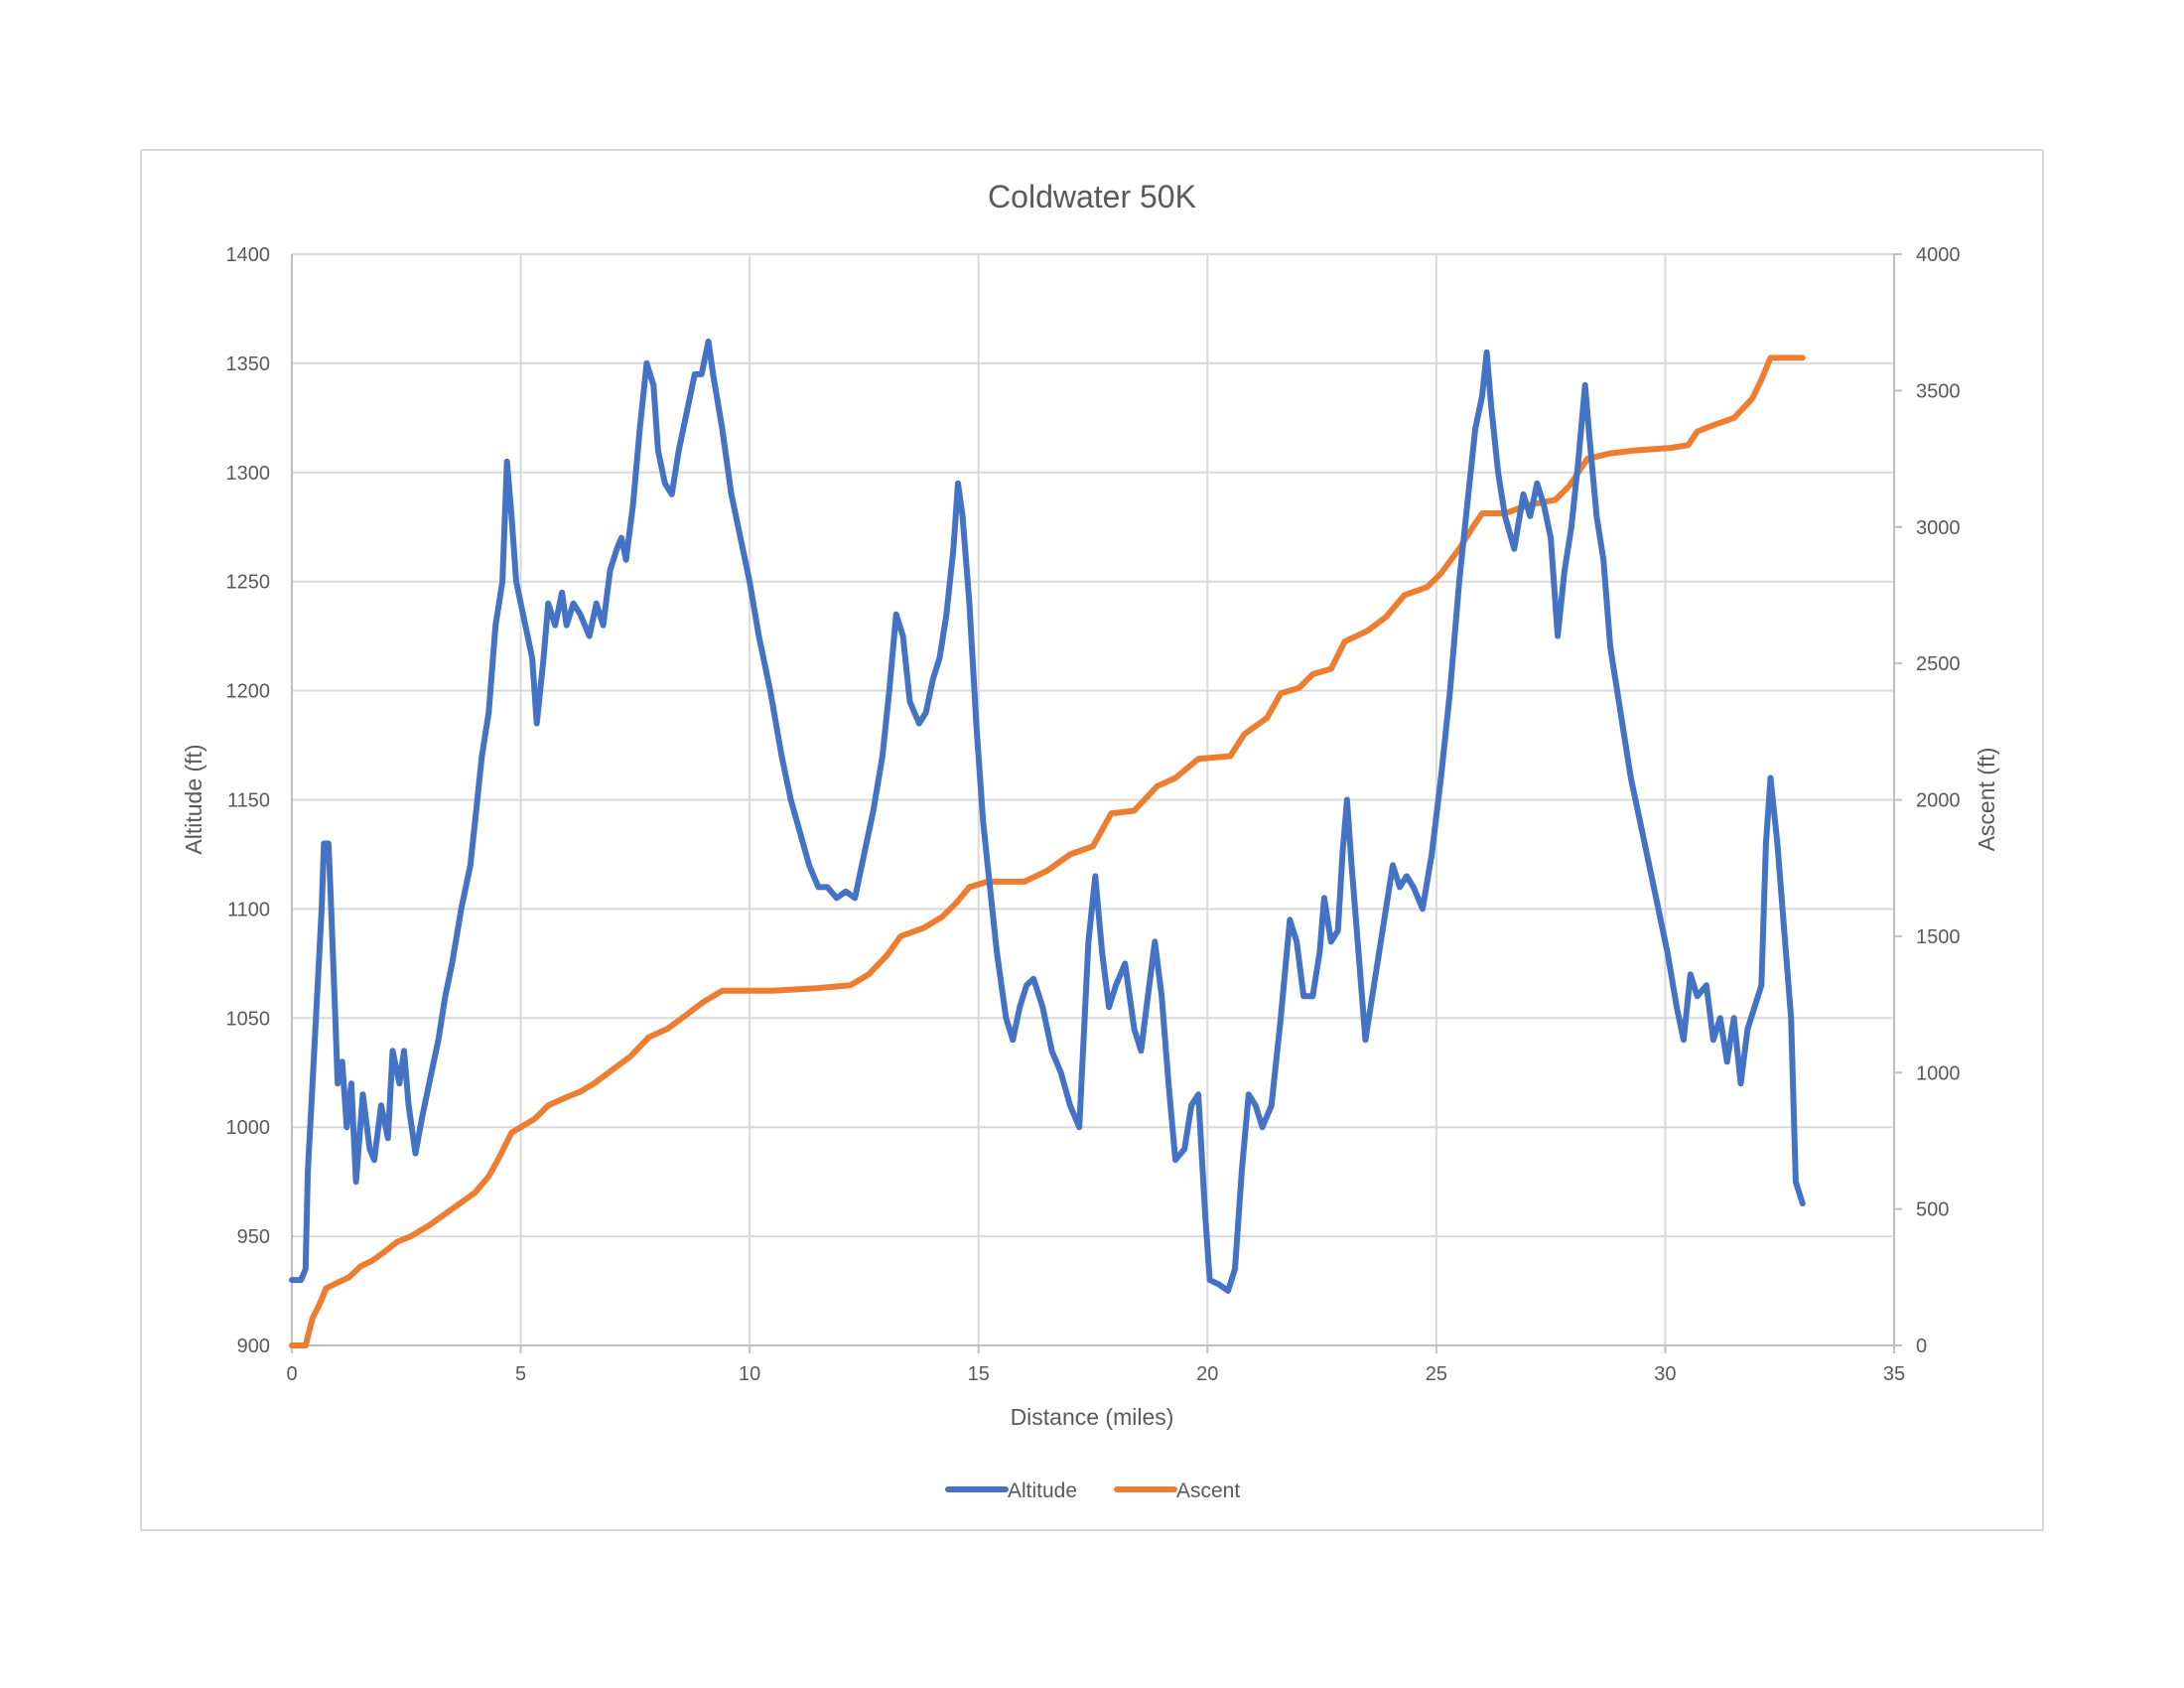 This screenshot has width=2184, height=1688. Describe the element at coordinates (1986, 800) in the screenshot. I see `y2-axis-title: Ascent (ft)` at that location.